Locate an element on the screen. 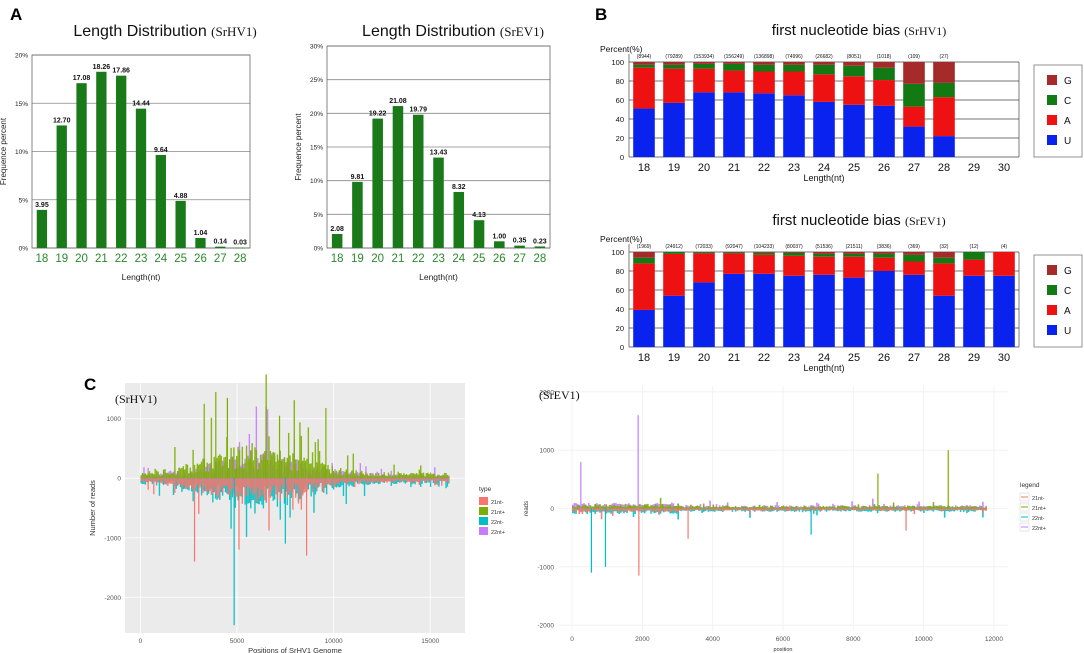 This screenshot has width=1084, height=653. data-label: 14.44 is located at coordinates (141, 104).